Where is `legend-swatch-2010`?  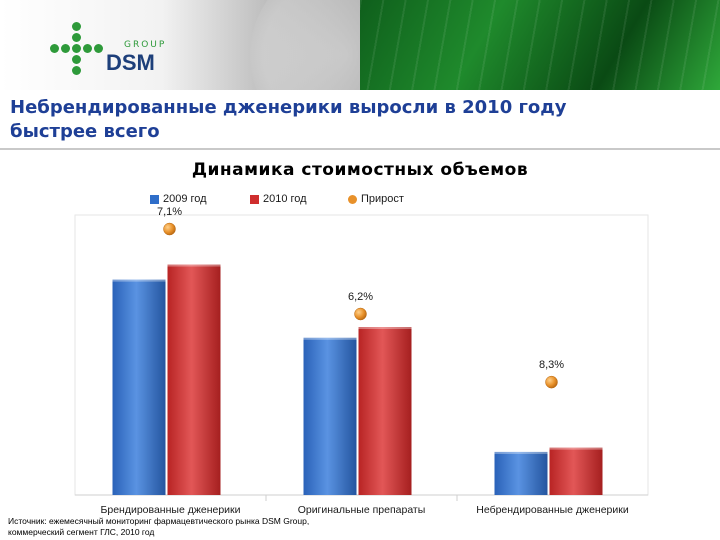 legend-swatch-2010 is located at coordinates (254, 199).